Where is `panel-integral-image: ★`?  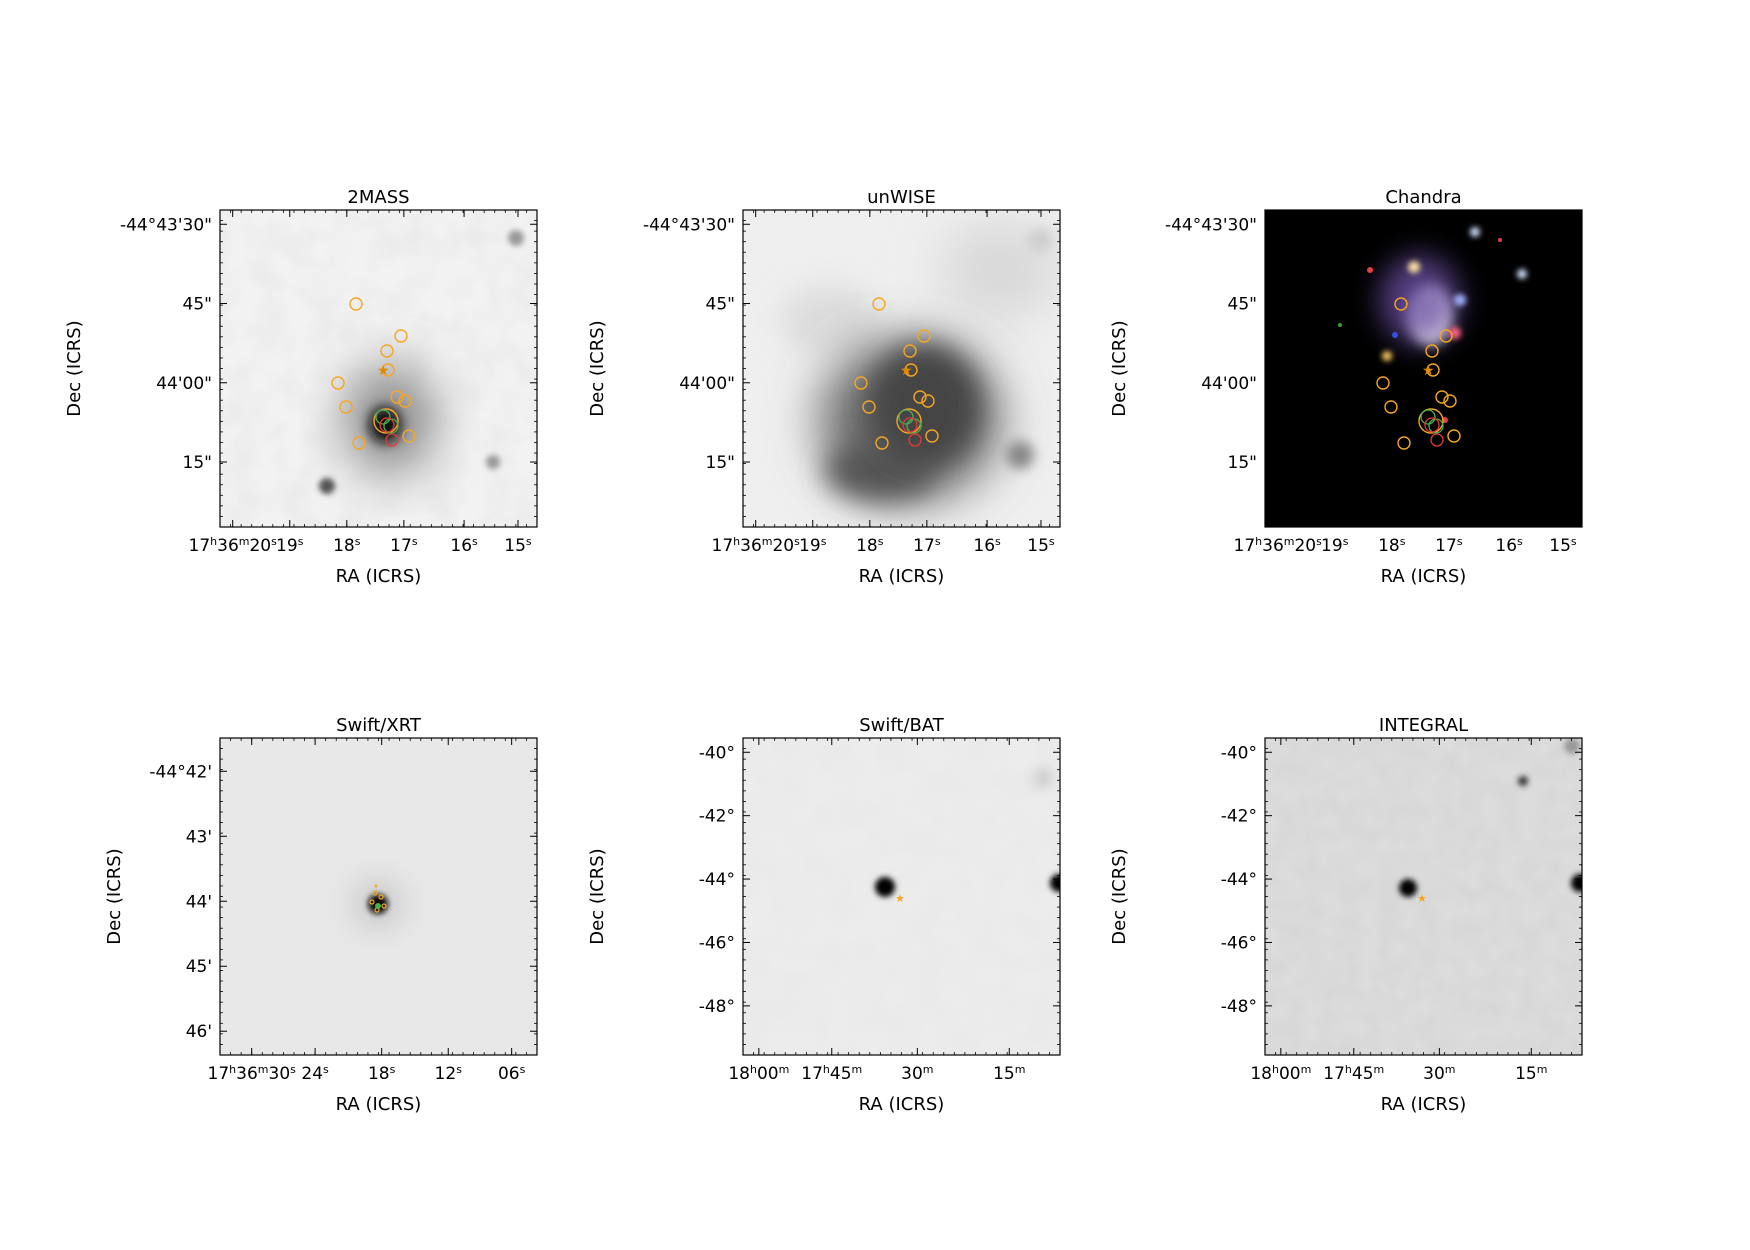 panel-integral-image: ★ is located at coordinates (1423, 896).